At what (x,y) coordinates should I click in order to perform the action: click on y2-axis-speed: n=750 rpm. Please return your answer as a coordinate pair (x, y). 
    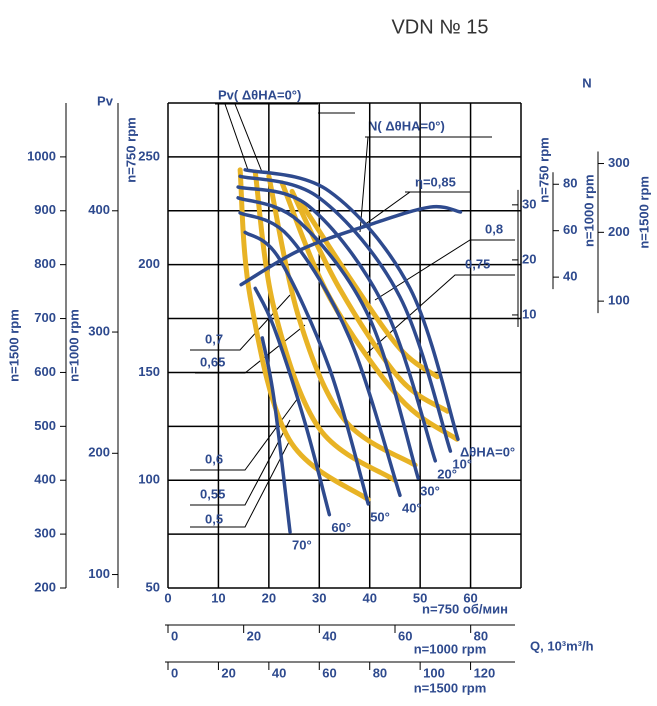
    Looking at the image, I should click on (543, 169).